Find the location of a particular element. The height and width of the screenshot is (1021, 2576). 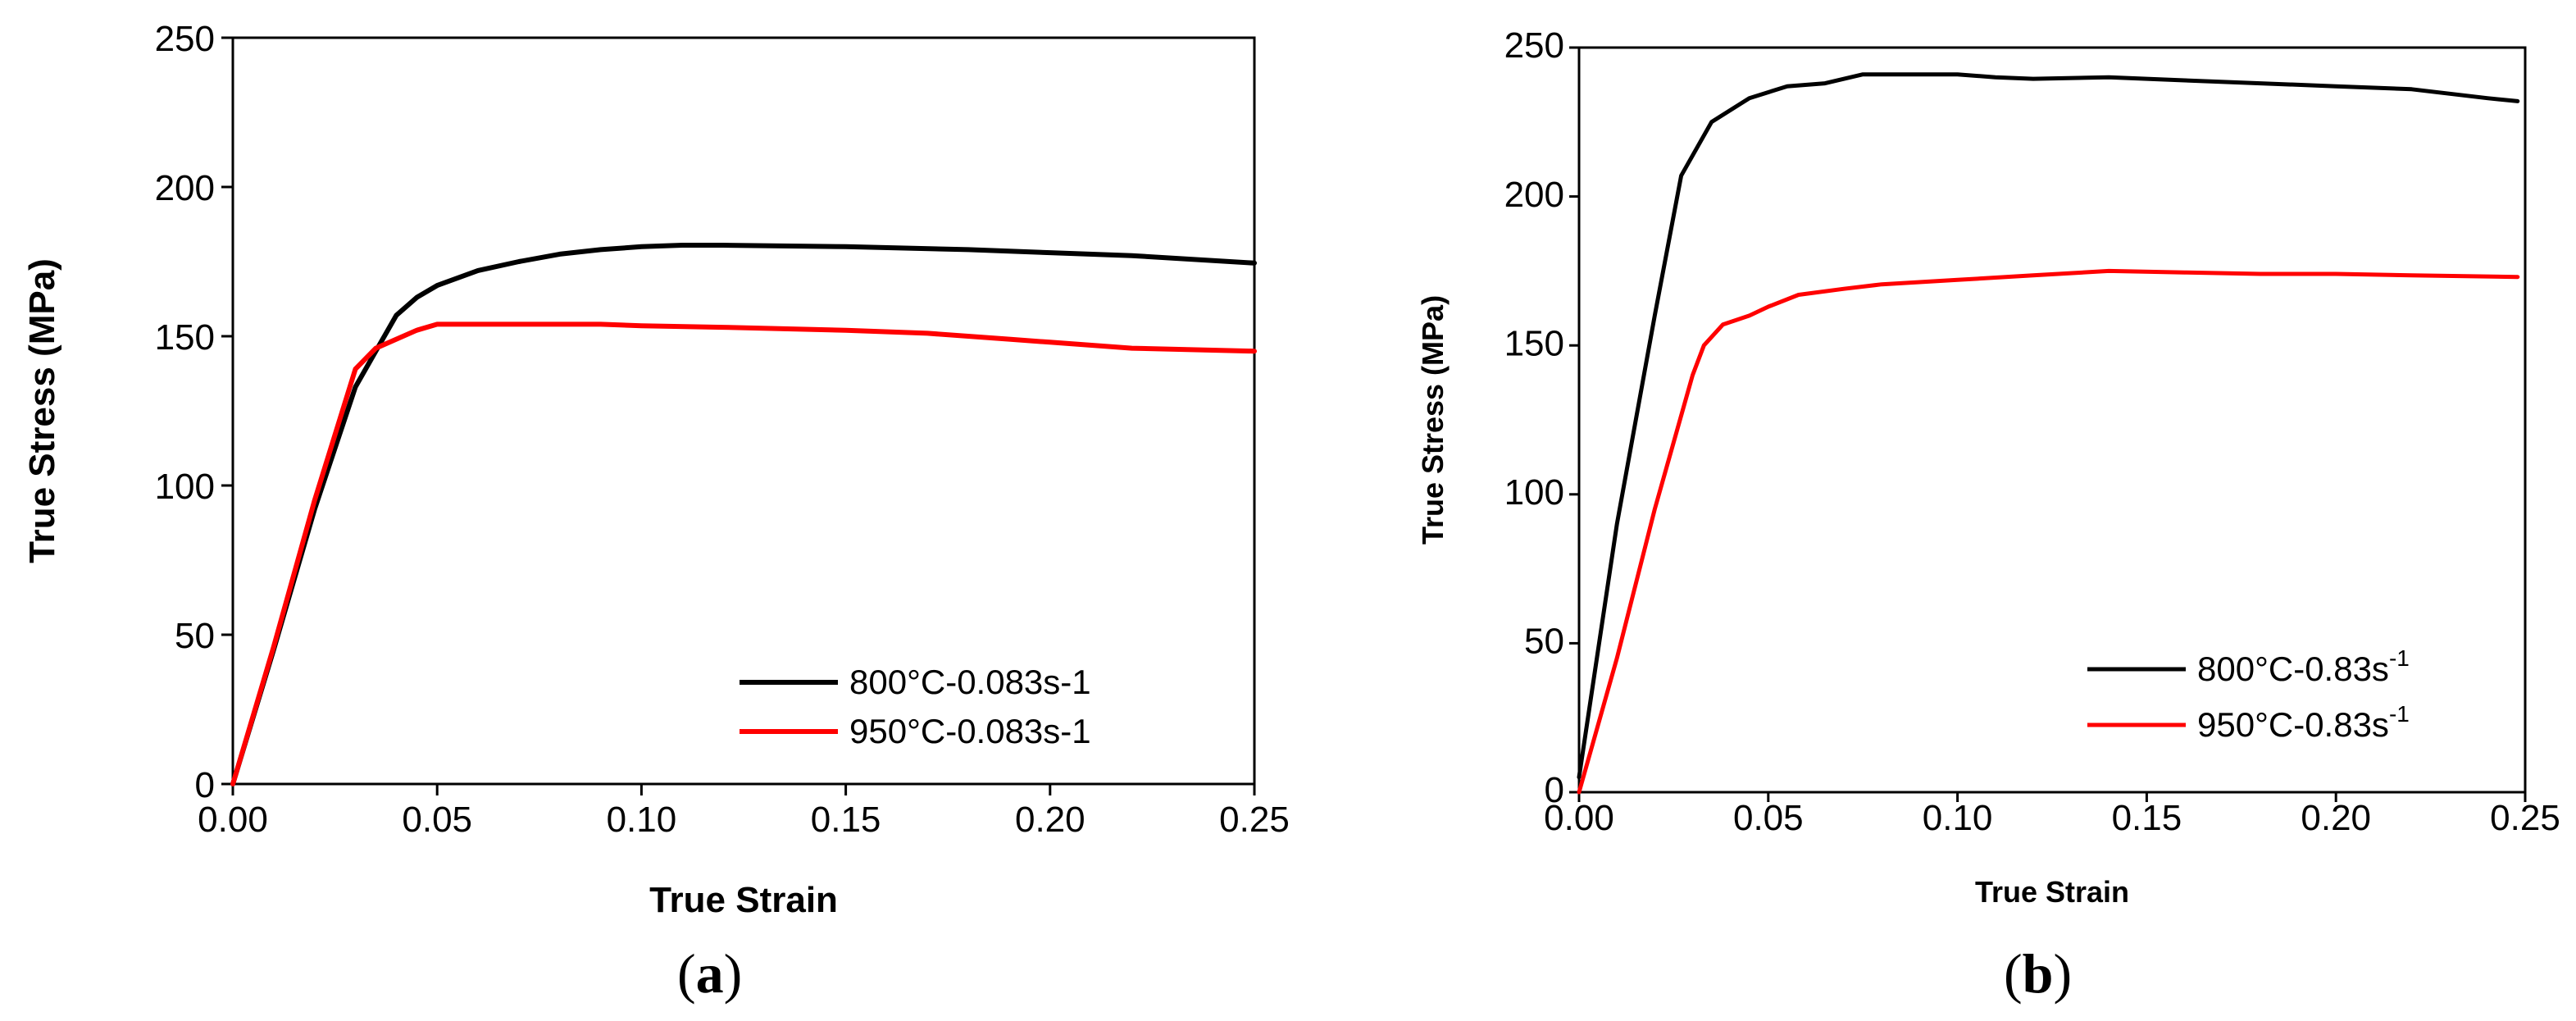

legend-label-b-800-sup: -1 is located at coordinates (2399, 658).